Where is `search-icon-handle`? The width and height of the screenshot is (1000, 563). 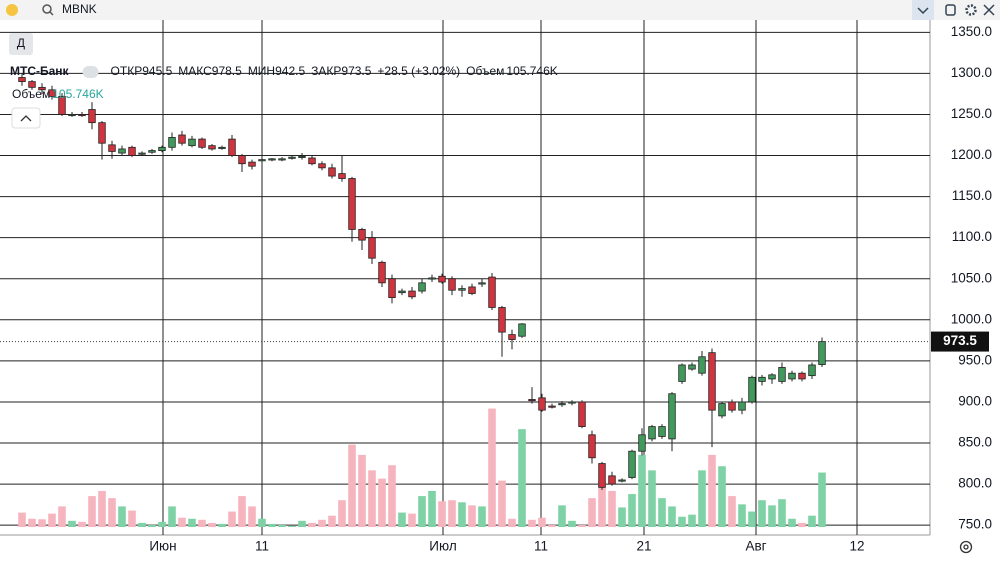
search-icon-handle is located at coordinates (51, 13).